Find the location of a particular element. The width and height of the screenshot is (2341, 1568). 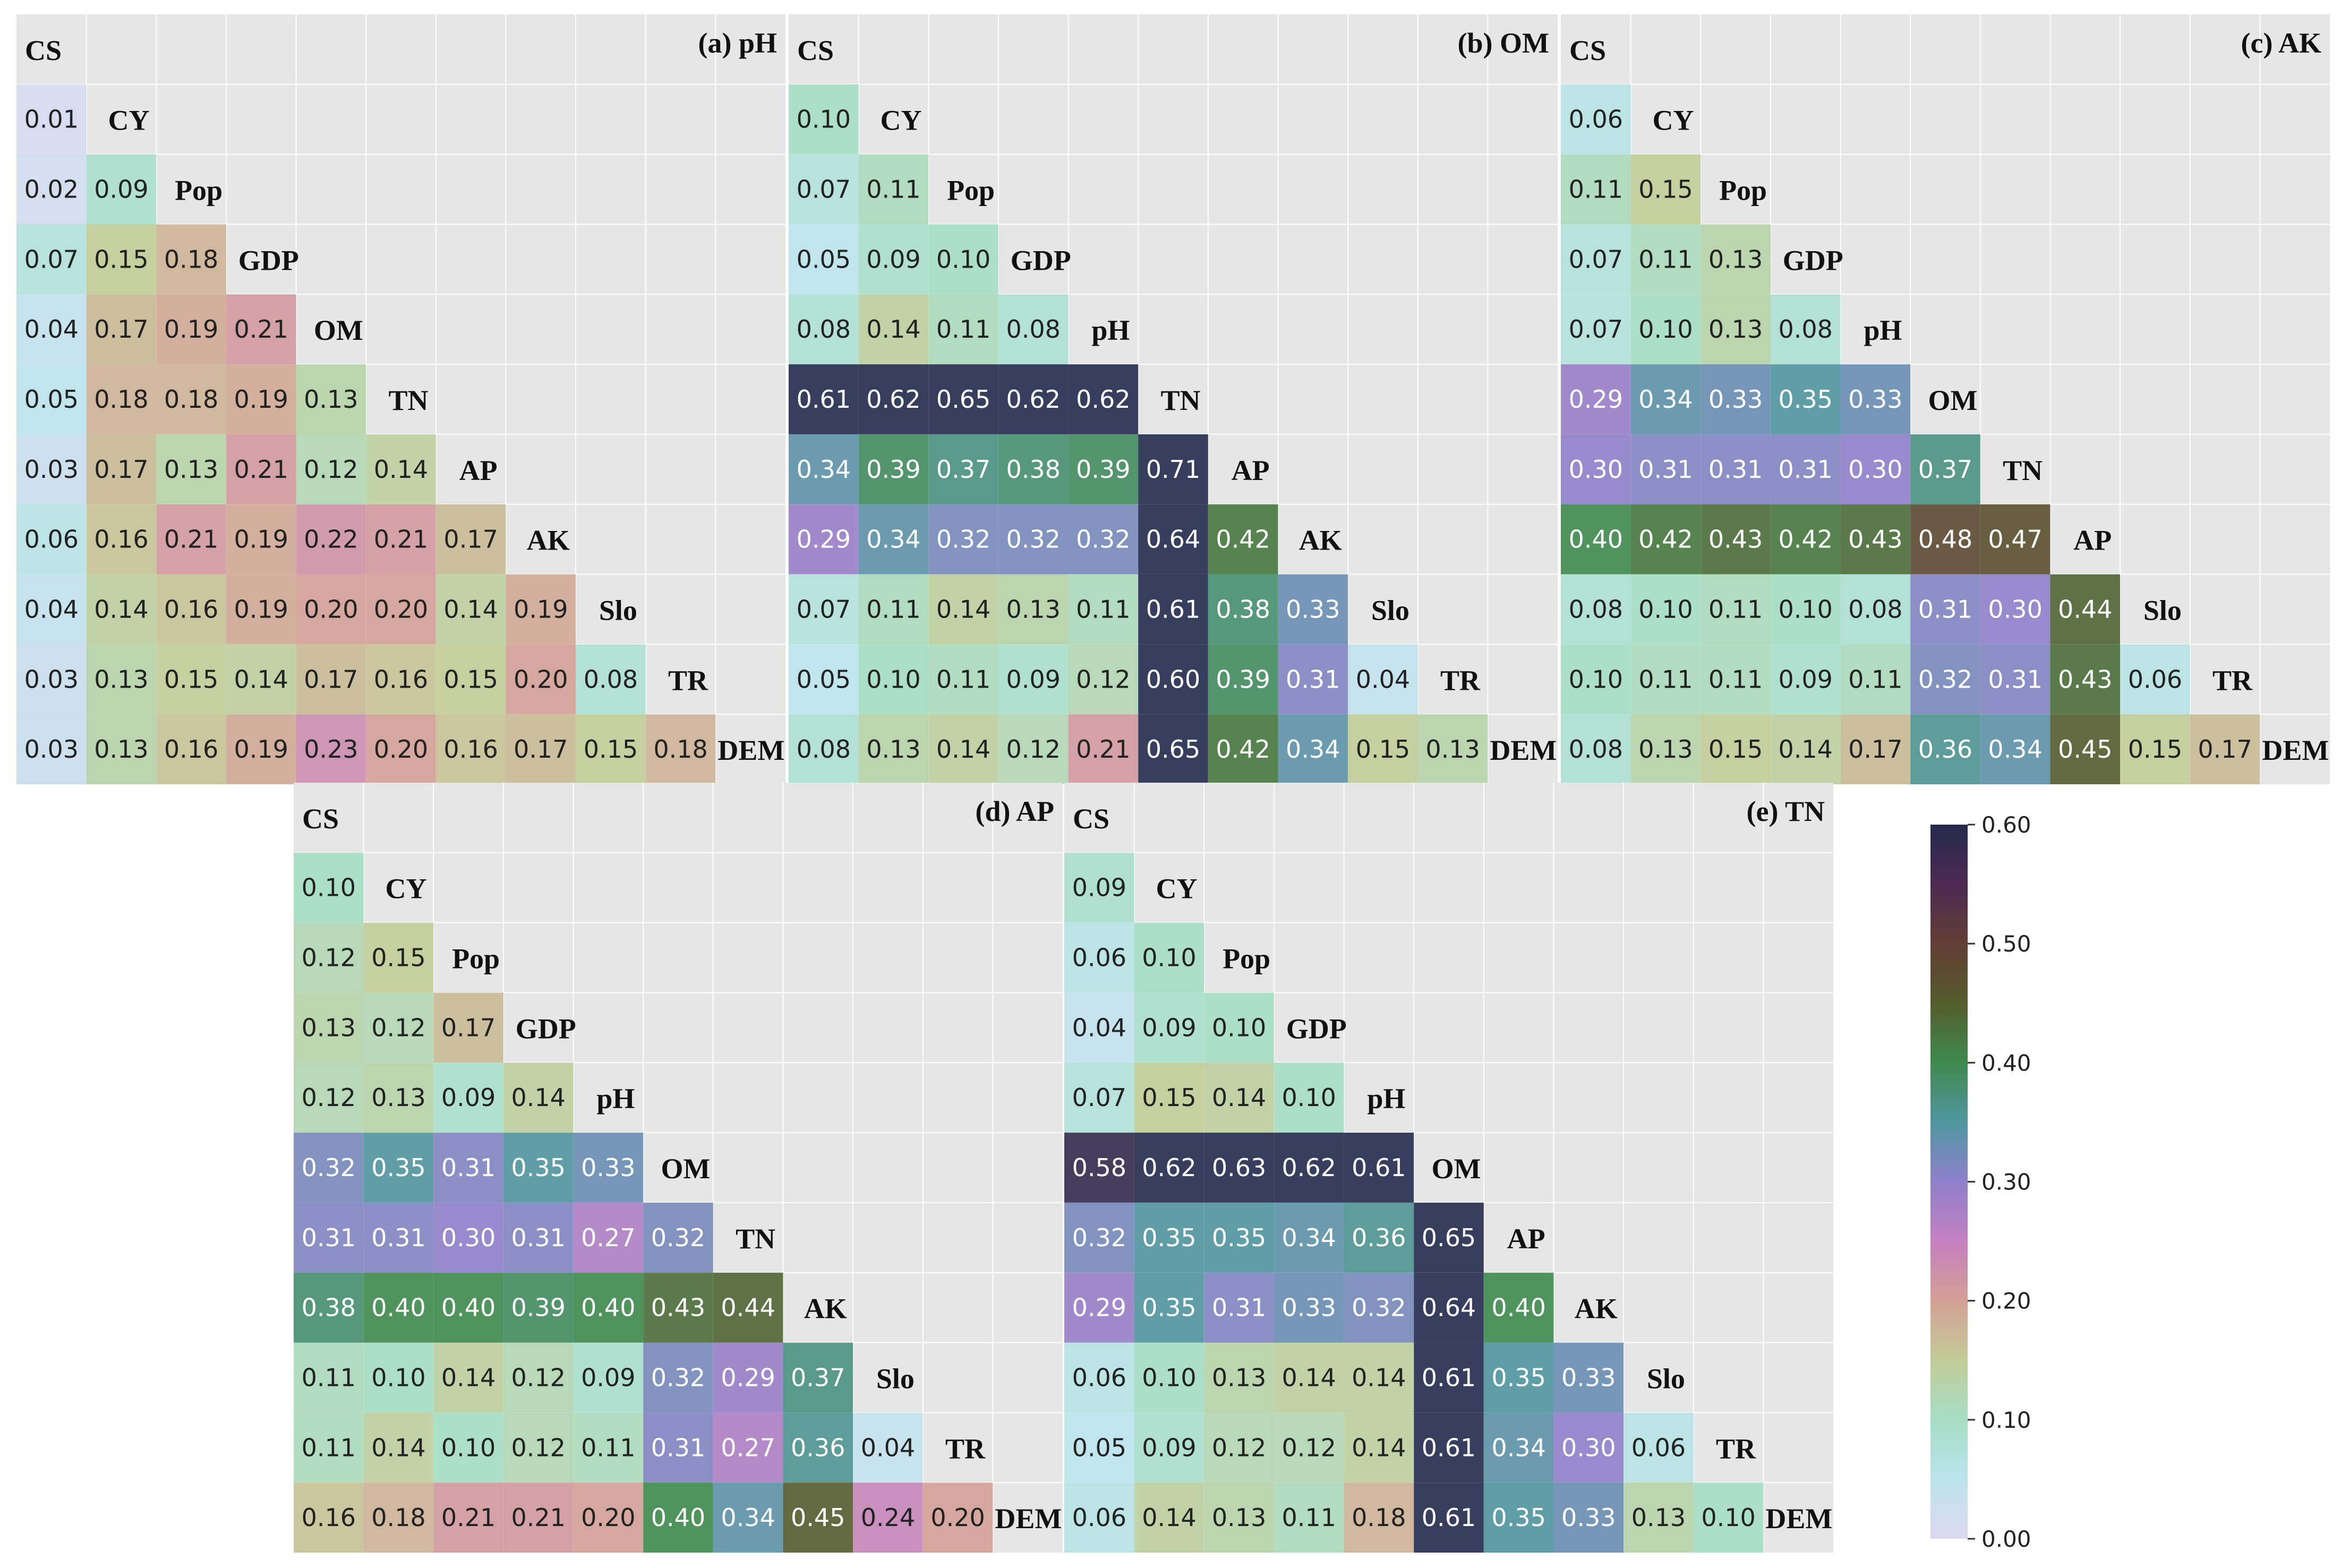

cell-value-label: 0.33 is located at coordinates (1588, 1517).